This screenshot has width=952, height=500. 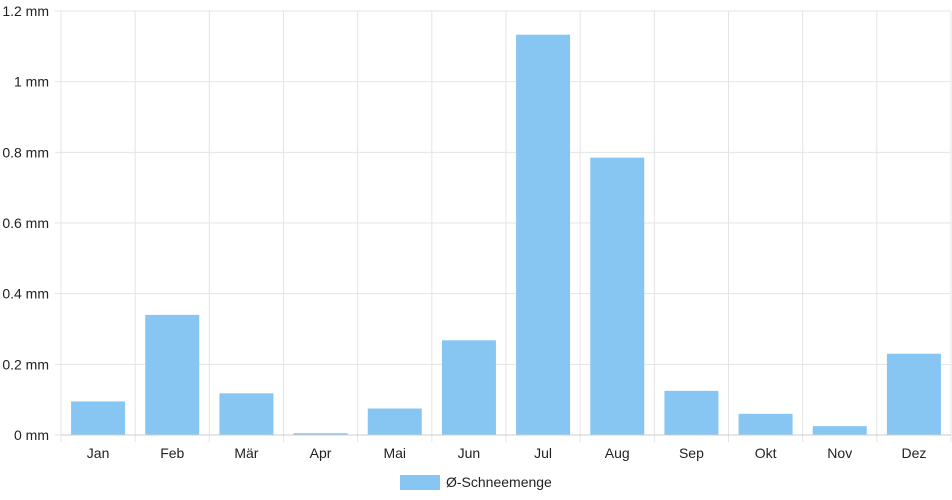 I want to click on y-tick-label: 0.4 mm, so click(x=25, y=294).